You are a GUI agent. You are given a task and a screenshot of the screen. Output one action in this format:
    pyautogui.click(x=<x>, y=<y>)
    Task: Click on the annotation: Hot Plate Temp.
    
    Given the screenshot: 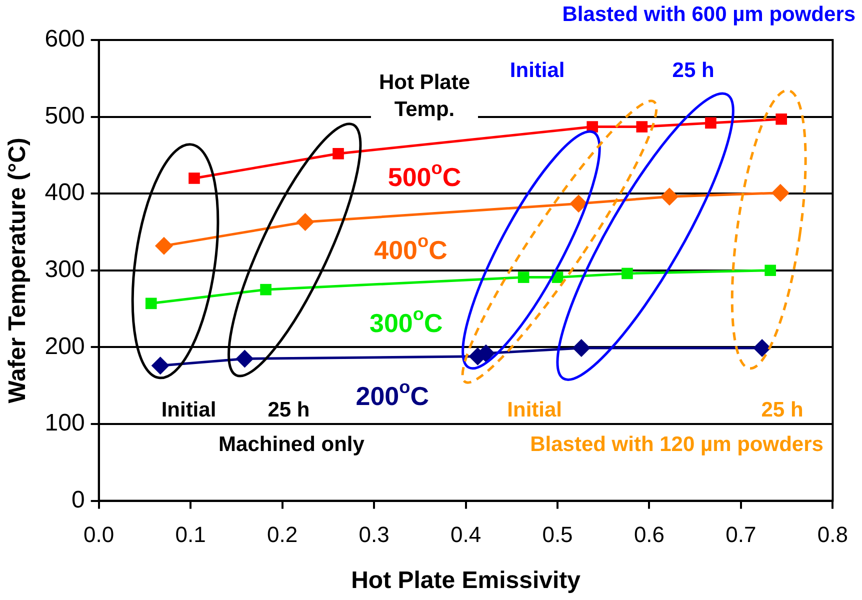 What is the action you would take?
    pyautogui.click(x=424, y=96)
    